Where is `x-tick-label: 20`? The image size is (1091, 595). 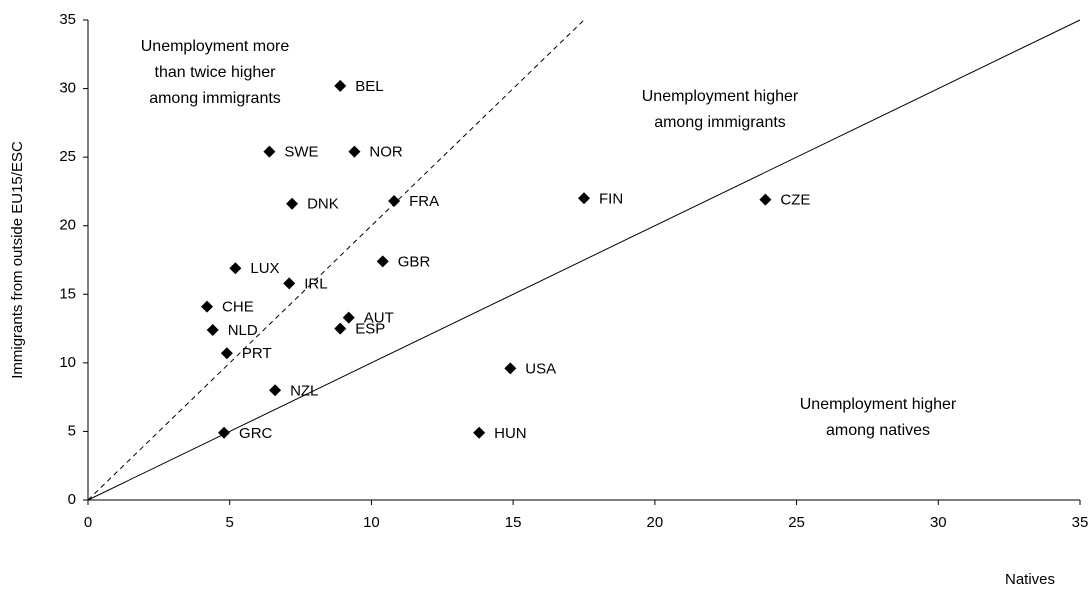 x-tick-label: 20 is located at coordinates (655, 522).